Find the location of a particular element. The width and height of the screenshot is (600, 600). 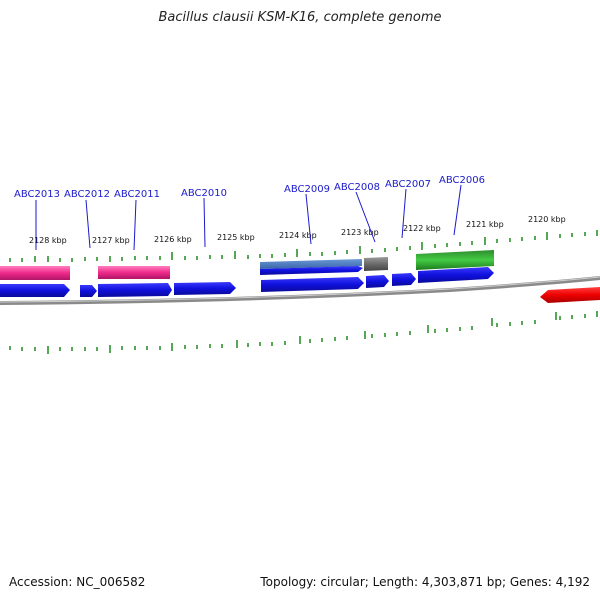

cds-arrow-abc2007 is located at coordinates (404, 279).